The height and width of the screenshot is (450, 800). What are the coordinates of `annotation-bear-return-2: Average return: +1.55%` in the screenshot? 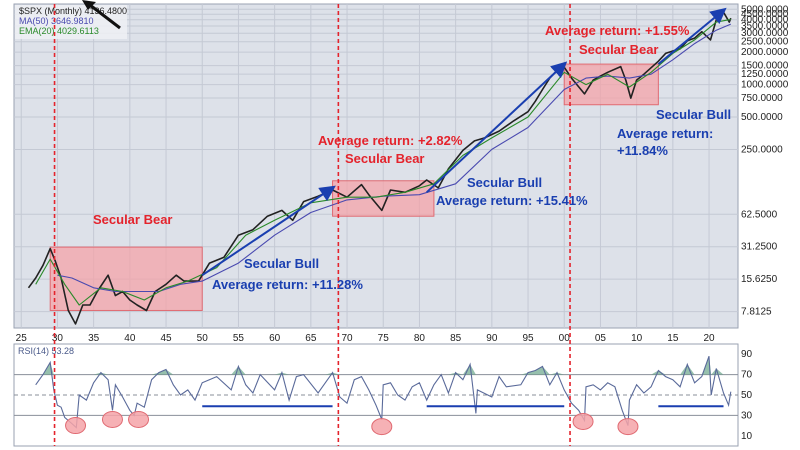 It's located at (617, 30).